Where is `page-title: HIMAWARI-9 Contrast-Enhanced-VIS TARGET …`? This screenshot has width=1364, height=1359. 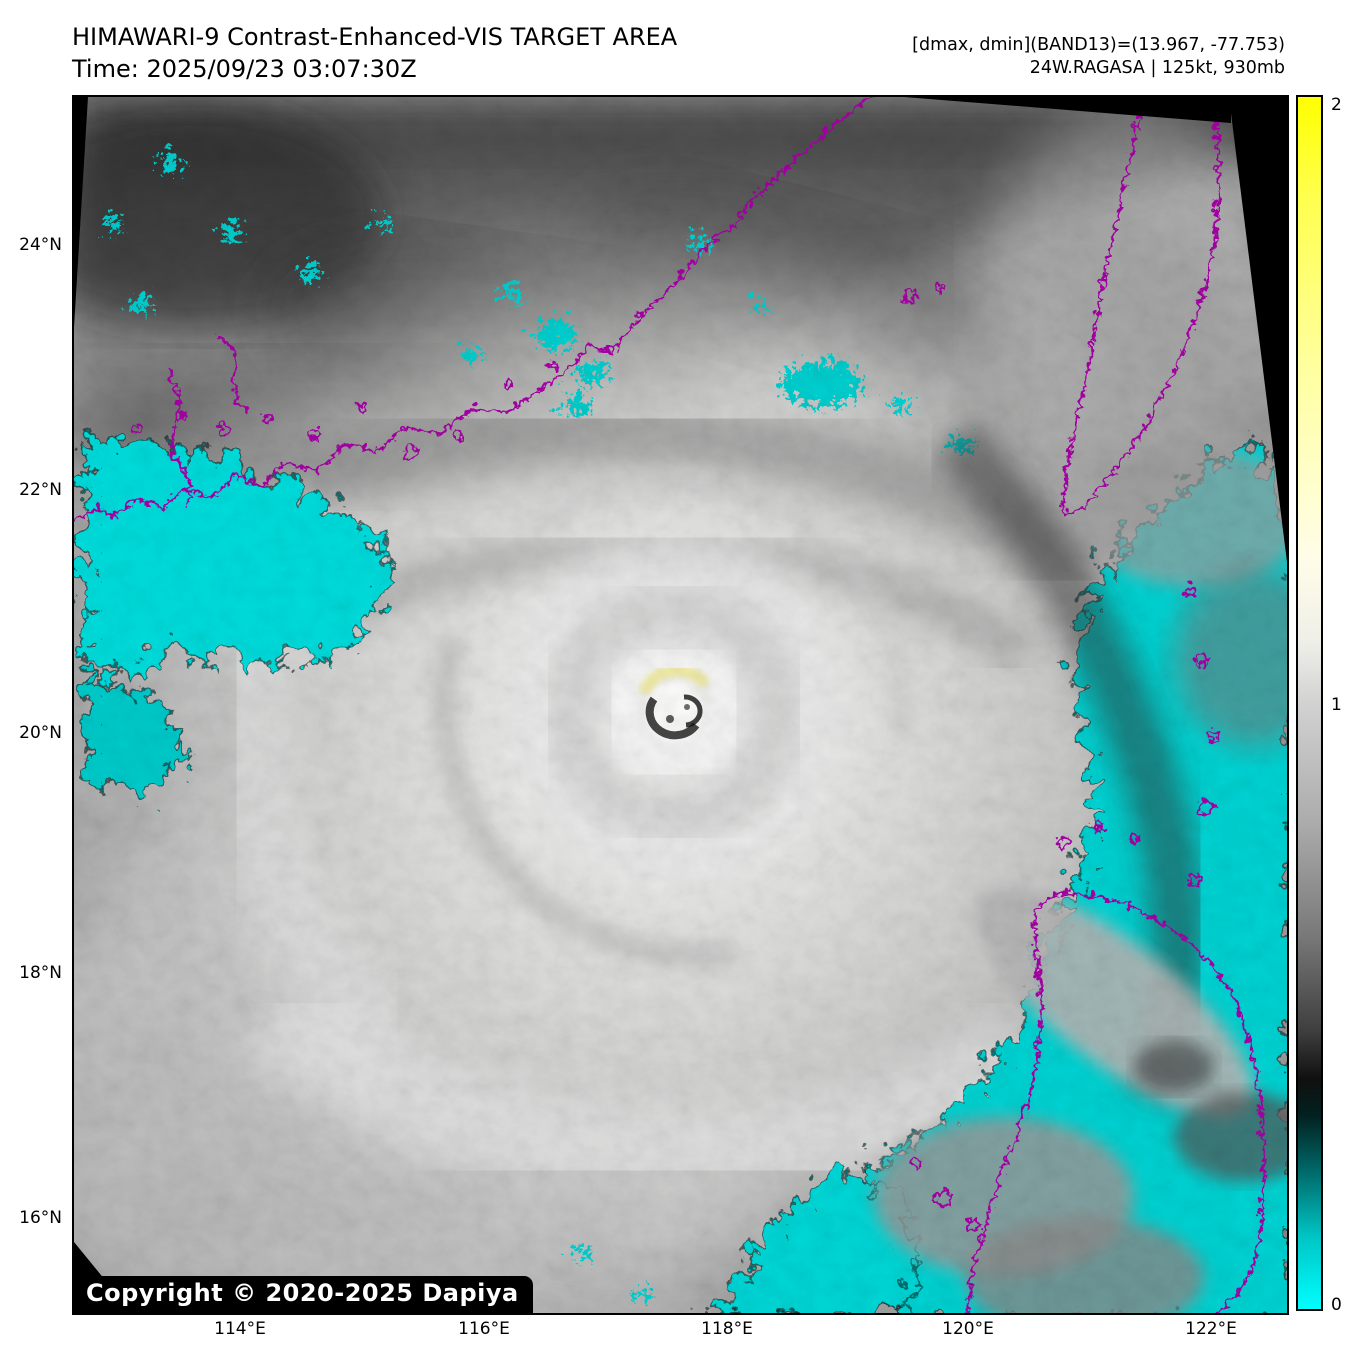
page-title: HIMAWARI-9 Contrast-Enhanced-VIS TARGET … is located at coordinates (375, 37).